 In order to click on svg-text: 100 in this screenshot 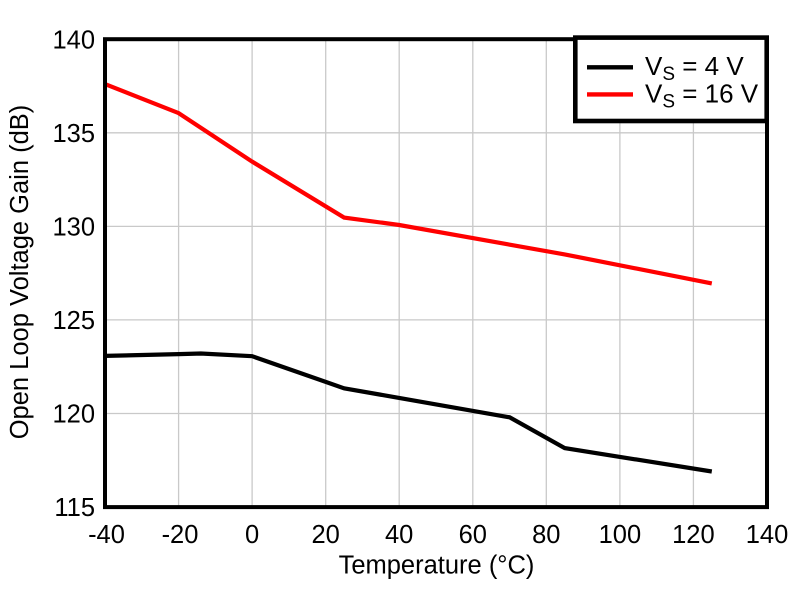, I will do `click(620, 535)`.